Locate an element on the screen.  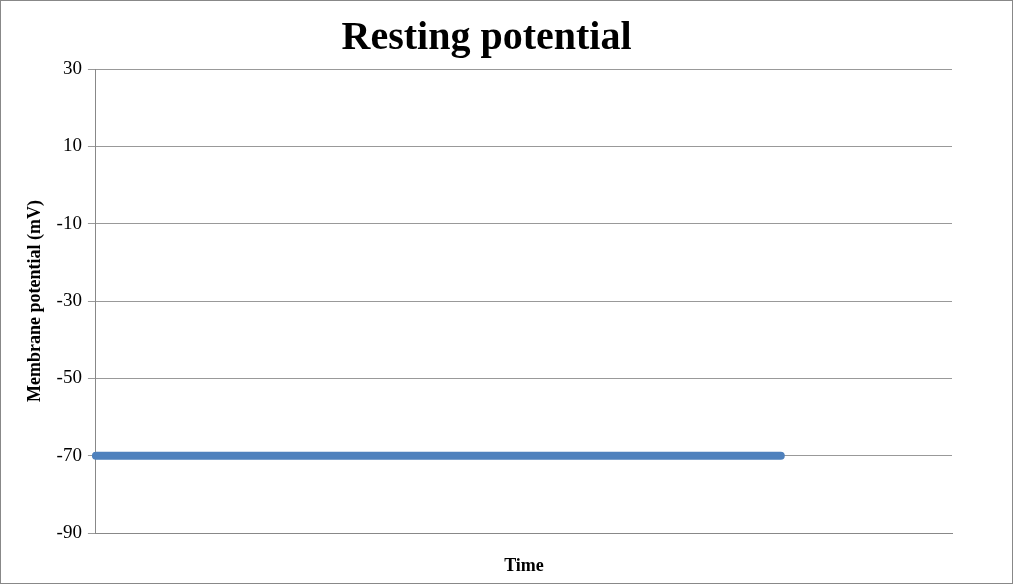
y-tick-label: 30 is located at coordinates (72, 67).